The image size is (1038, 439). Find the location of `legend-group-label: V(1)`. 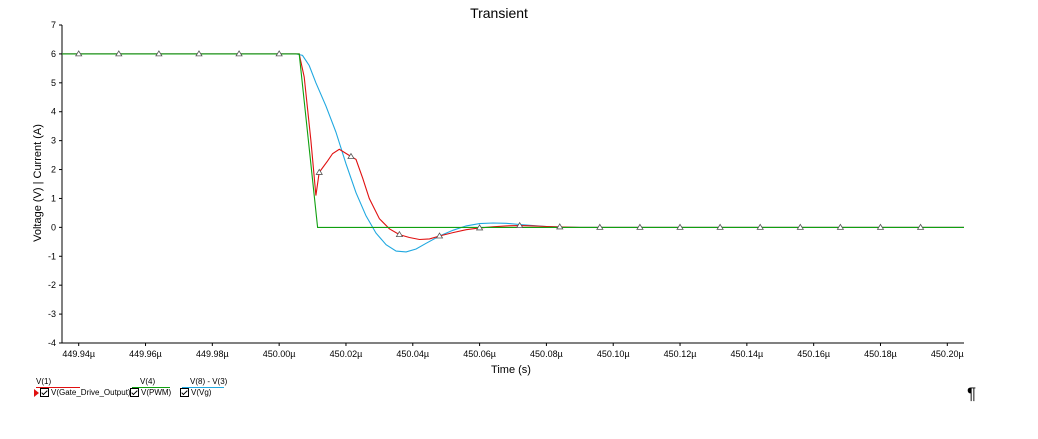

legend-group-label: V(1) is located at coordinates (44, 381).